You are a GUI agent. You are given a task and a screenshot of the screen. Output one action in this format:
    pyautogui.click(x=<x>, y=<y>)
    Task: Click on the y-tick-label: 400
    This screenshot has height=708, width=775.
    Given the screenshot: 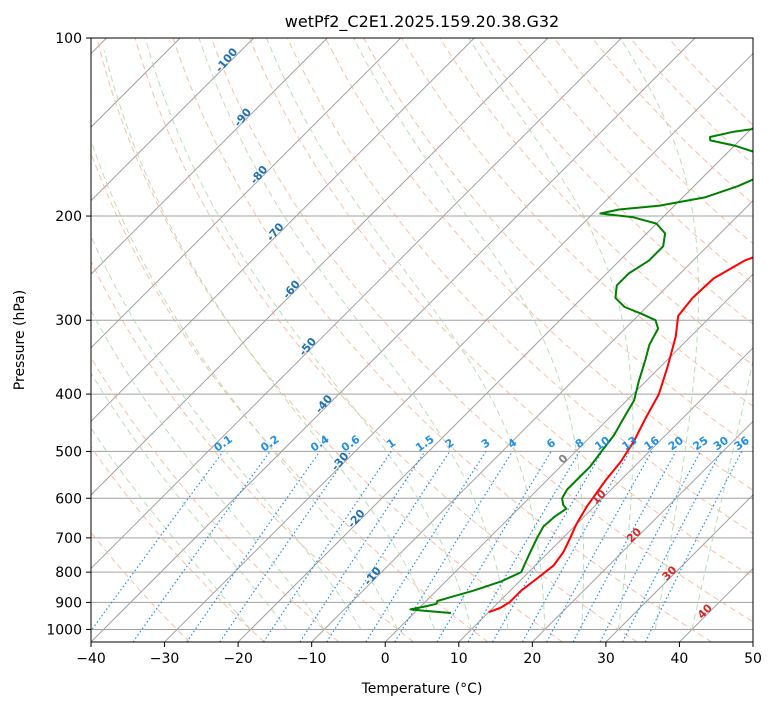 What is the action you would take?
    pyautogui.click(x=68, y=395)
    